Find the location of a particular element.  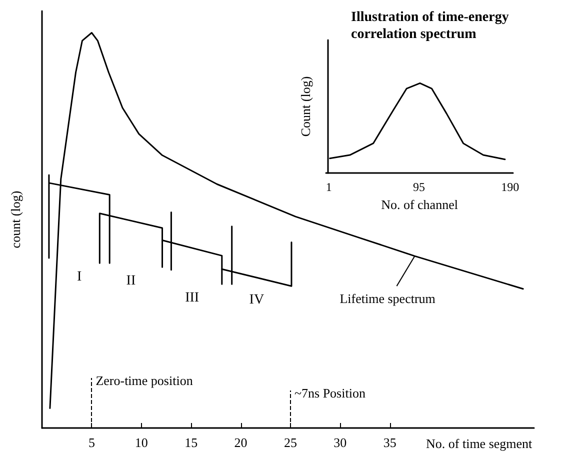

annotation: IV is located at coordinates (256, 300).